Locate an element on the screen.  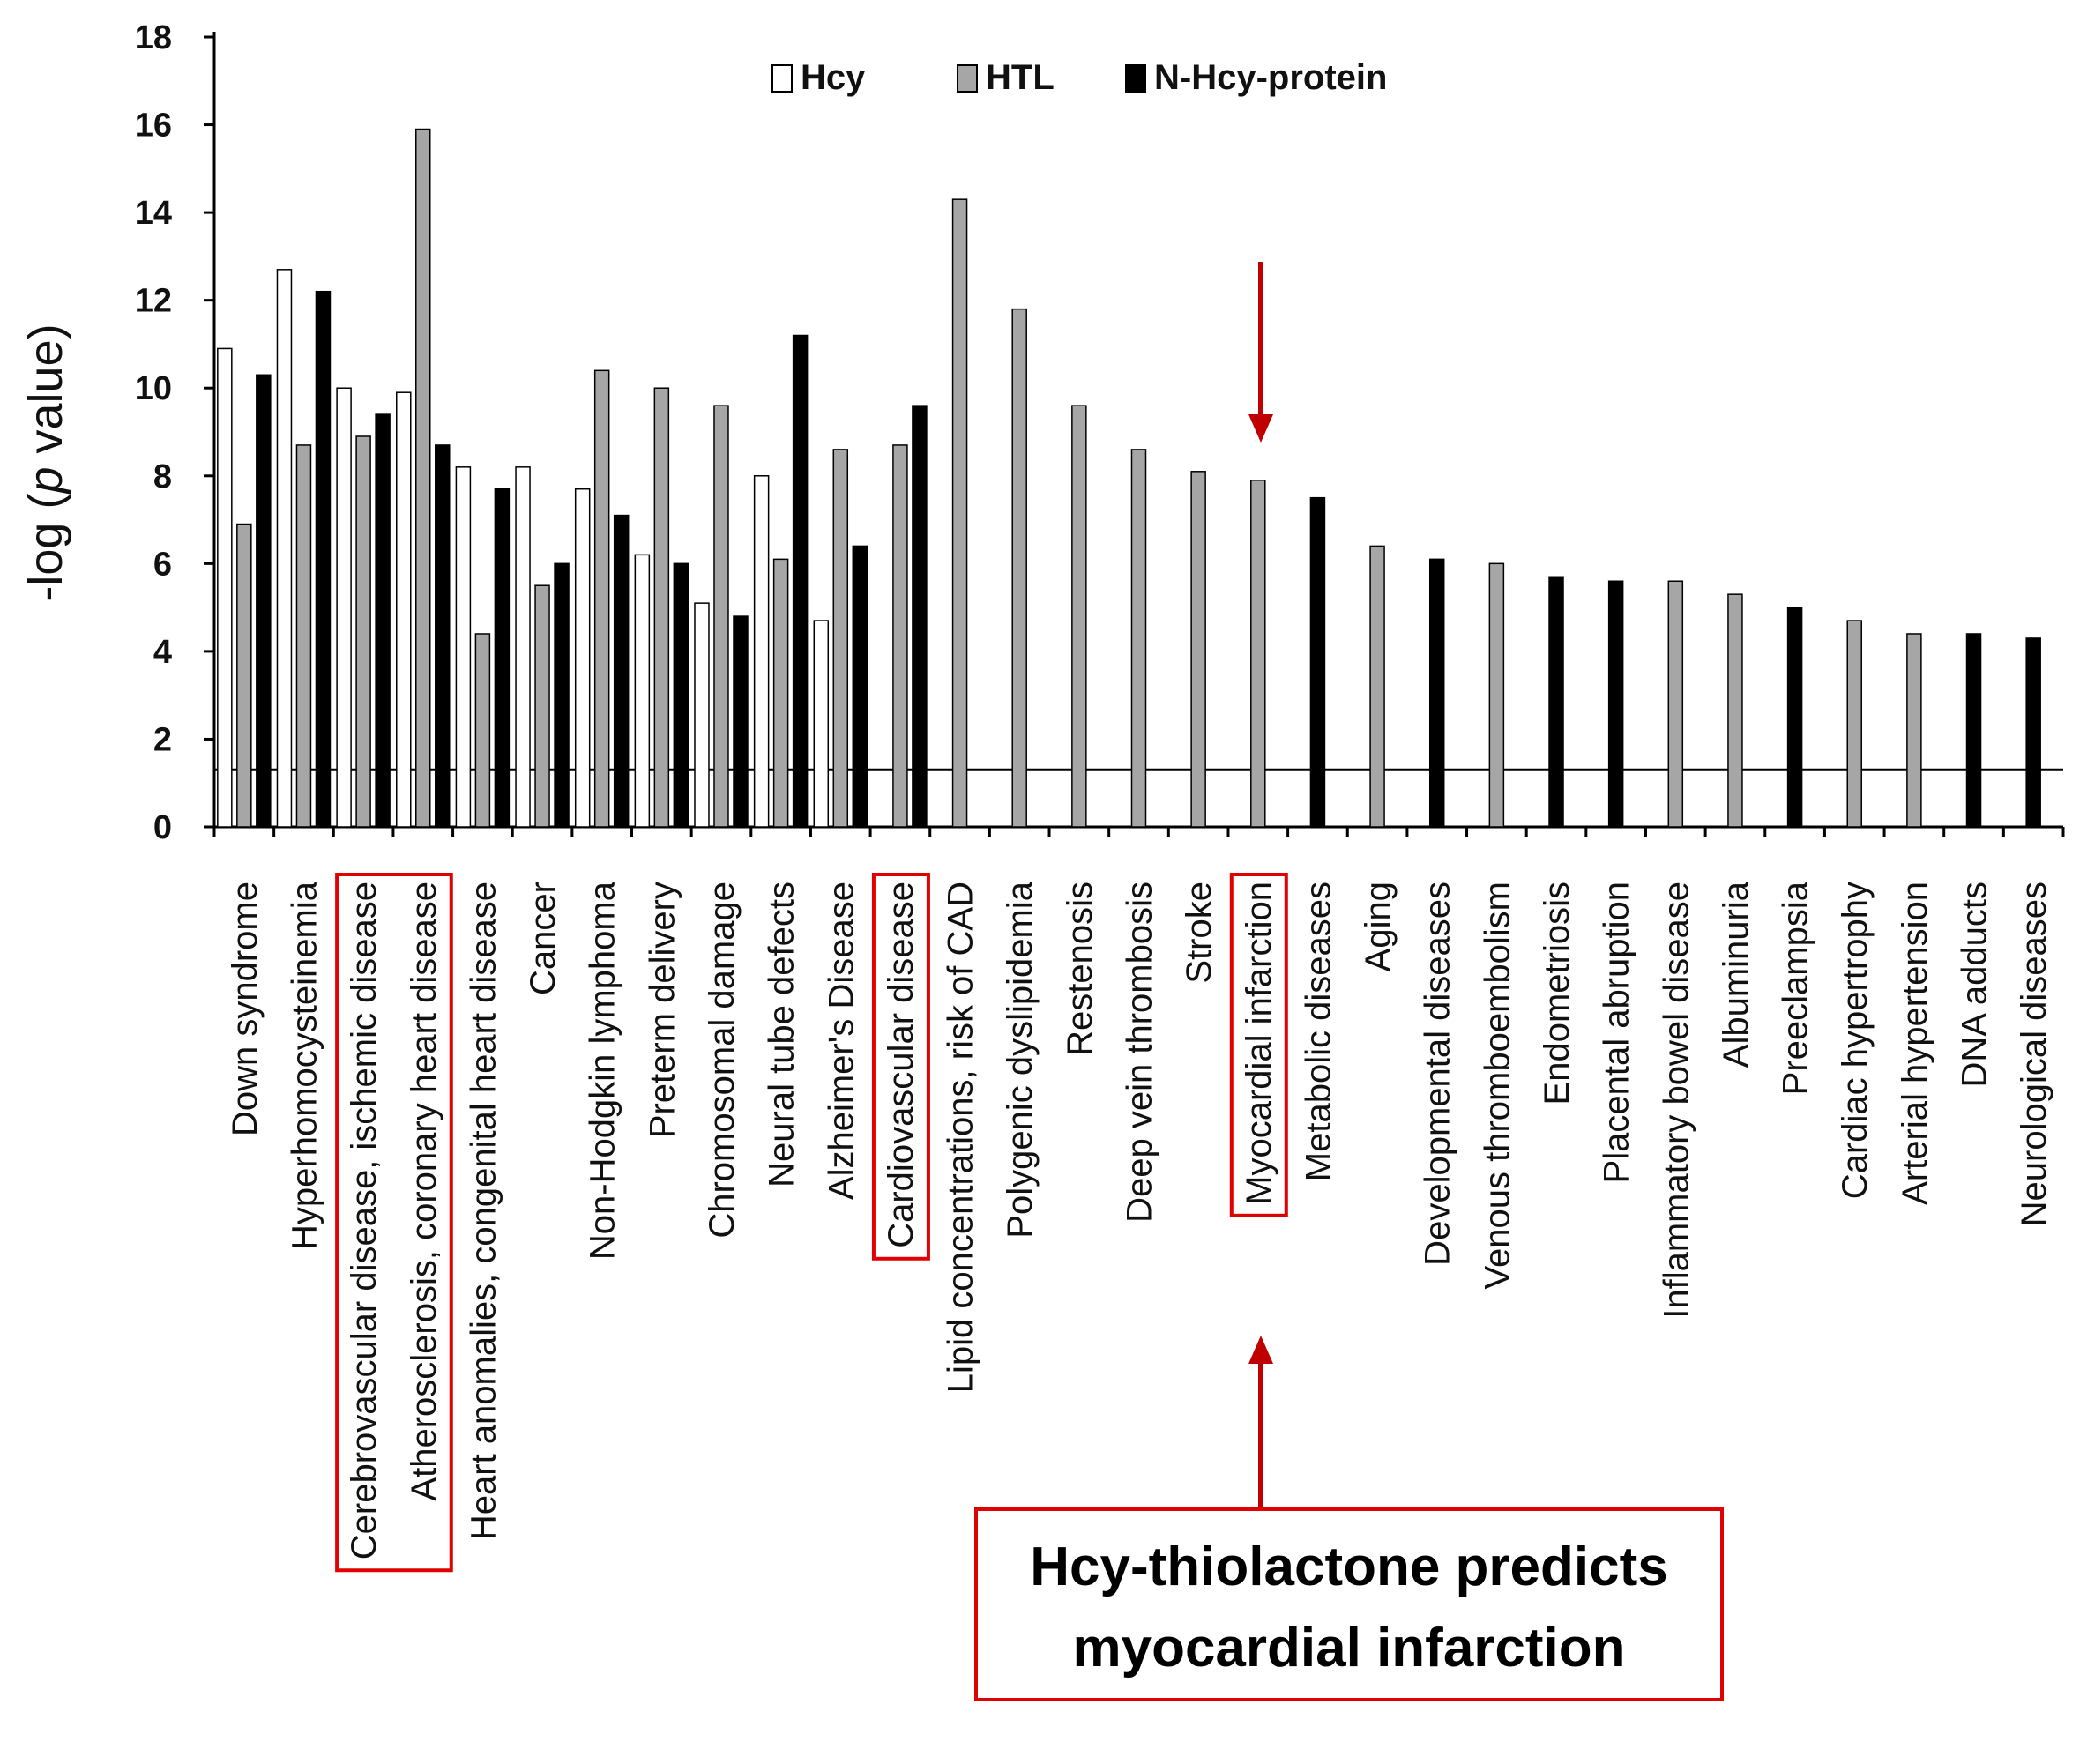
category-label: Stroke is located at coordinates (1199, 933).